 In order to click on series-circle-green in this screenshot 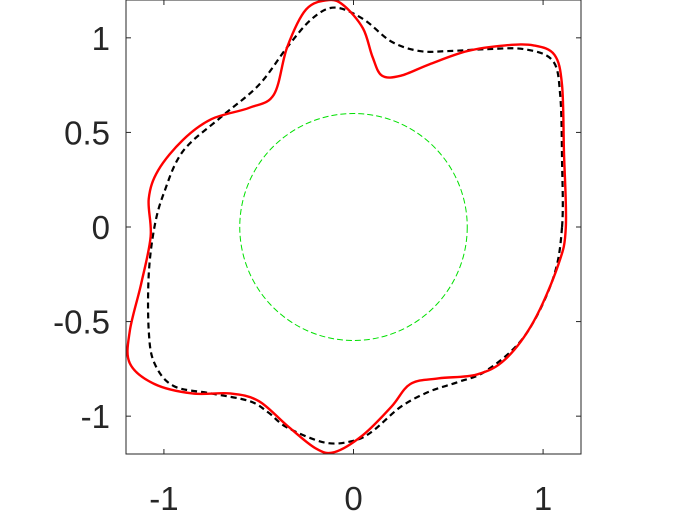, I will do `click(353, 227)`.